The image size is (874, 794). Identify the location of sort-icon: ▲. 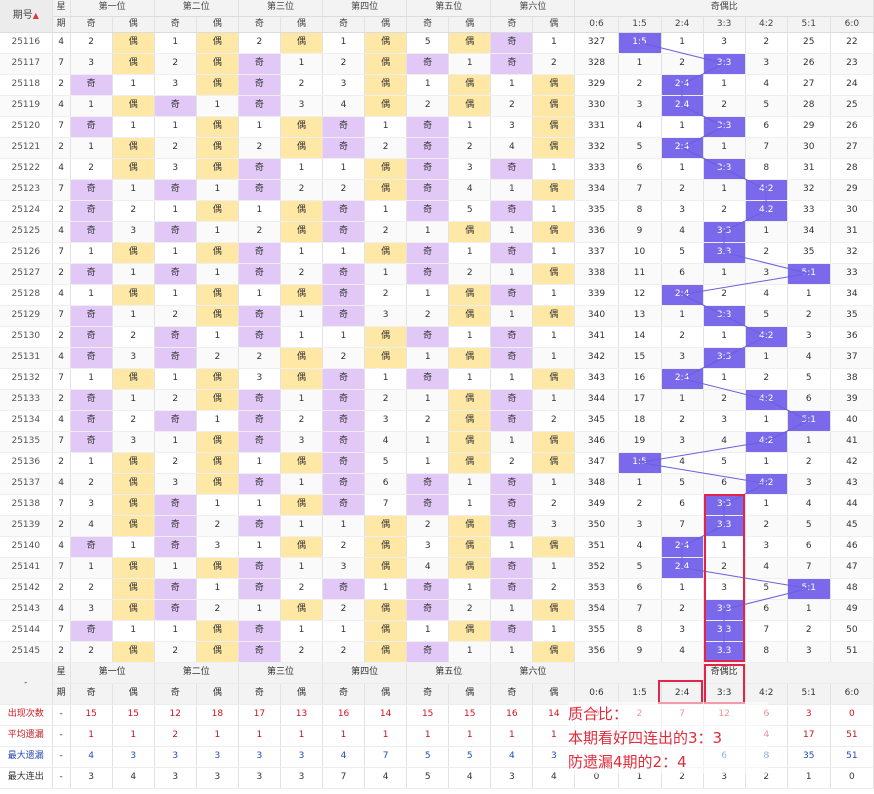
(35, 16).